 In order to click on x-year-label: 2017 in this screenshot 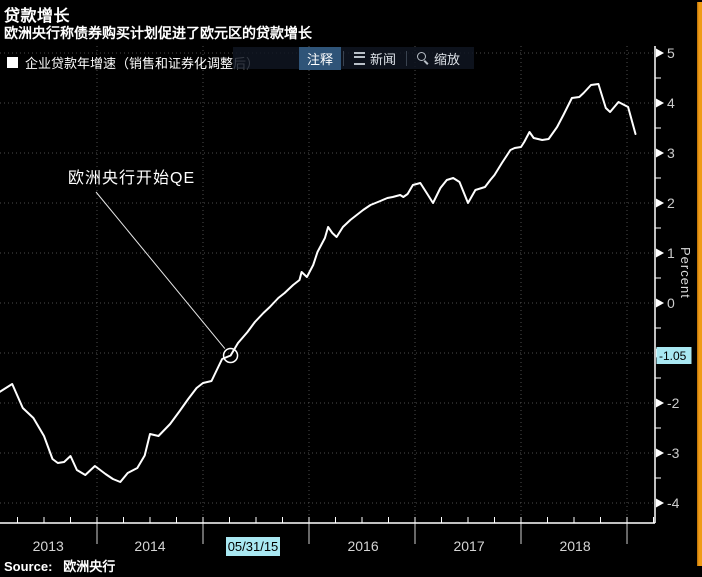, I will do `click(468, 546)`.